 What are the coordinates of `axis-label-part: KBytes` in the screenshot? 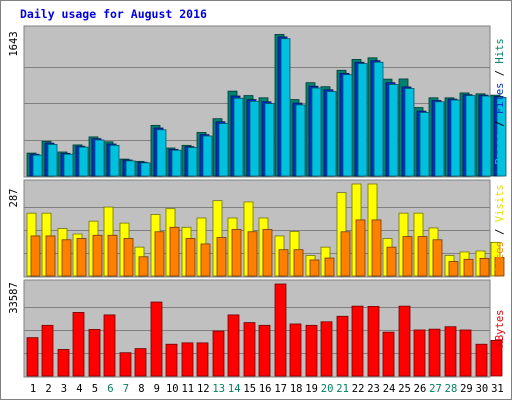 It's located at (500, 329).